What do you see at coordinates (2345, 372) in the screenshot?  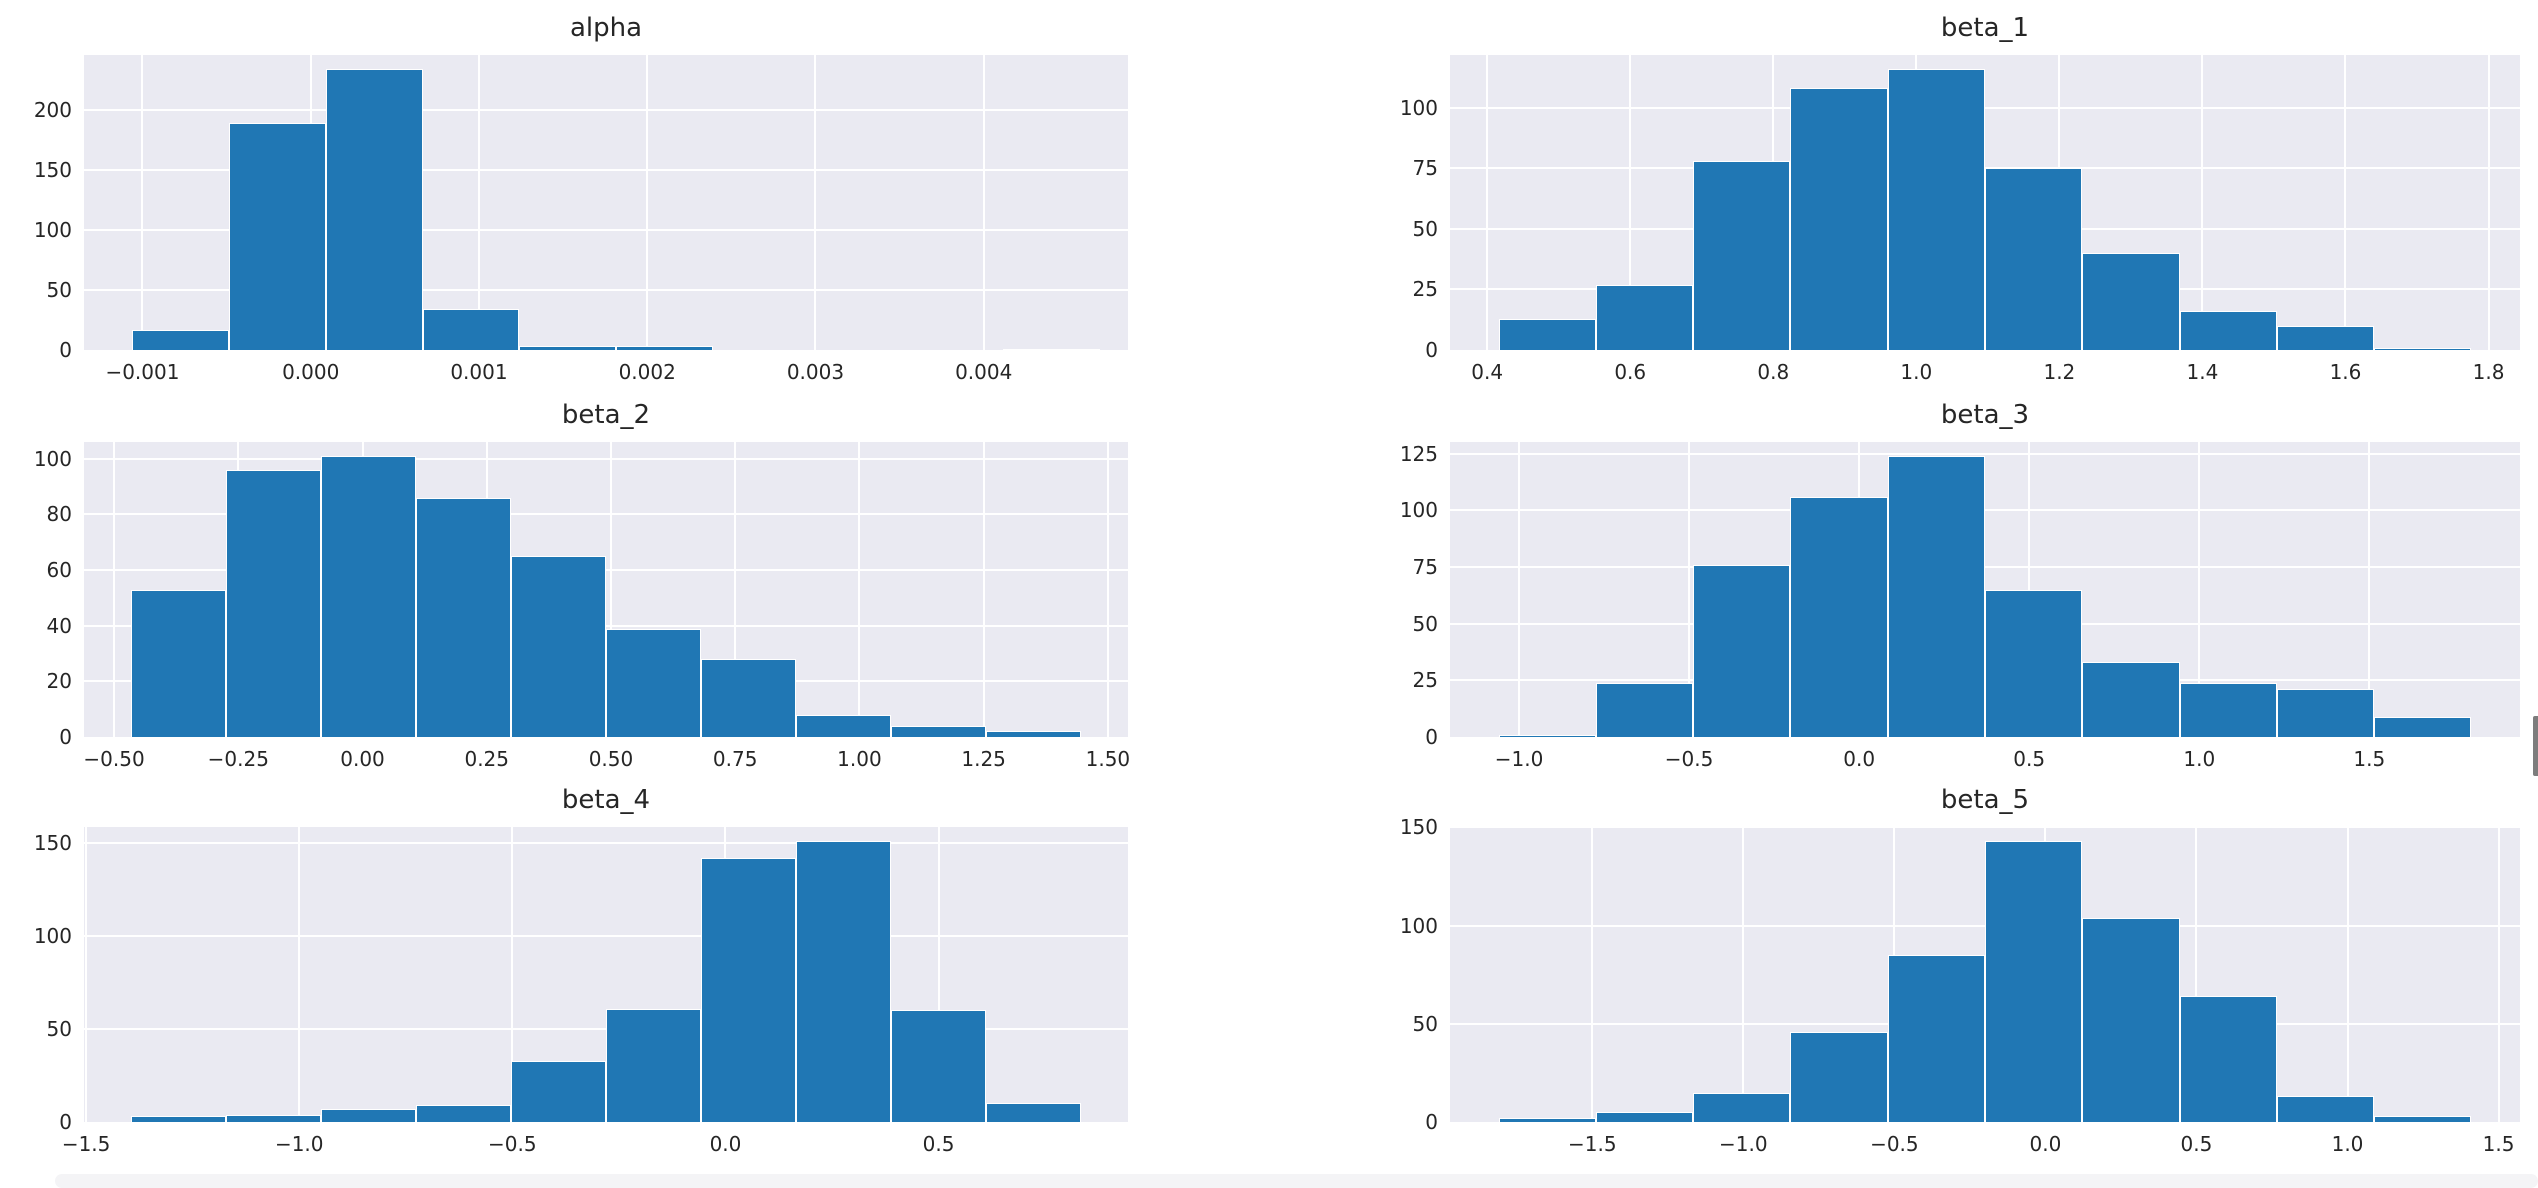 I see `x-tick-label: 1.6` at bounding box center [2345, 372].